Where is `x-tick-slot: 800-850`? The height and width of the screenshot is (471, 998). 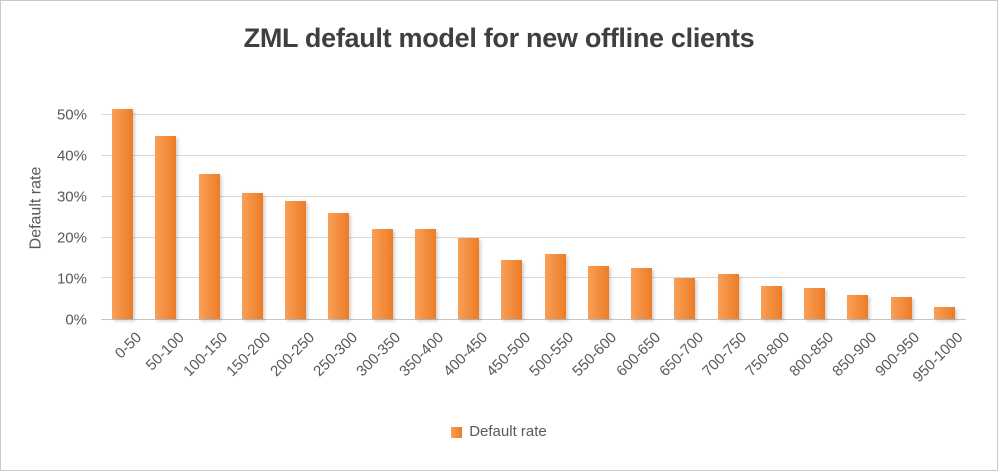 x-tick-slot: 800-850 is located at coordinates (811, 357).